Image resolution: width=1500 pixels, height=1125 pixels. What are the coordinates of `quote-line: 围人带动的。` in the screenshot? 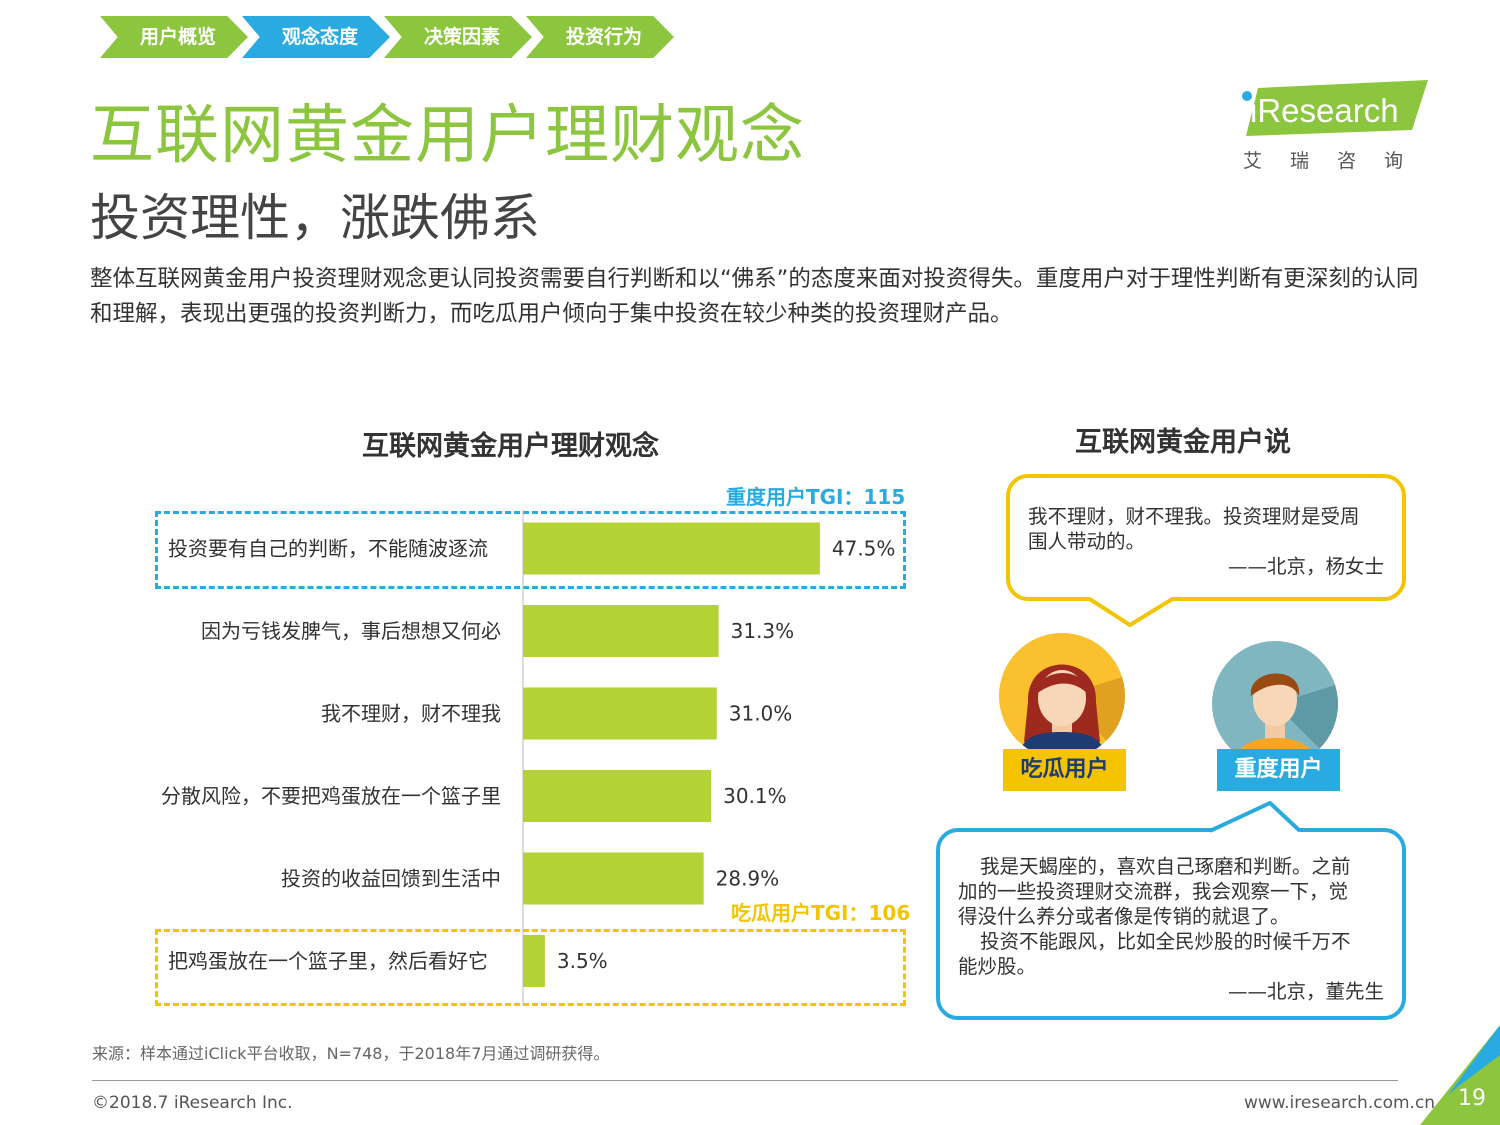 It's located at (1087, 541).